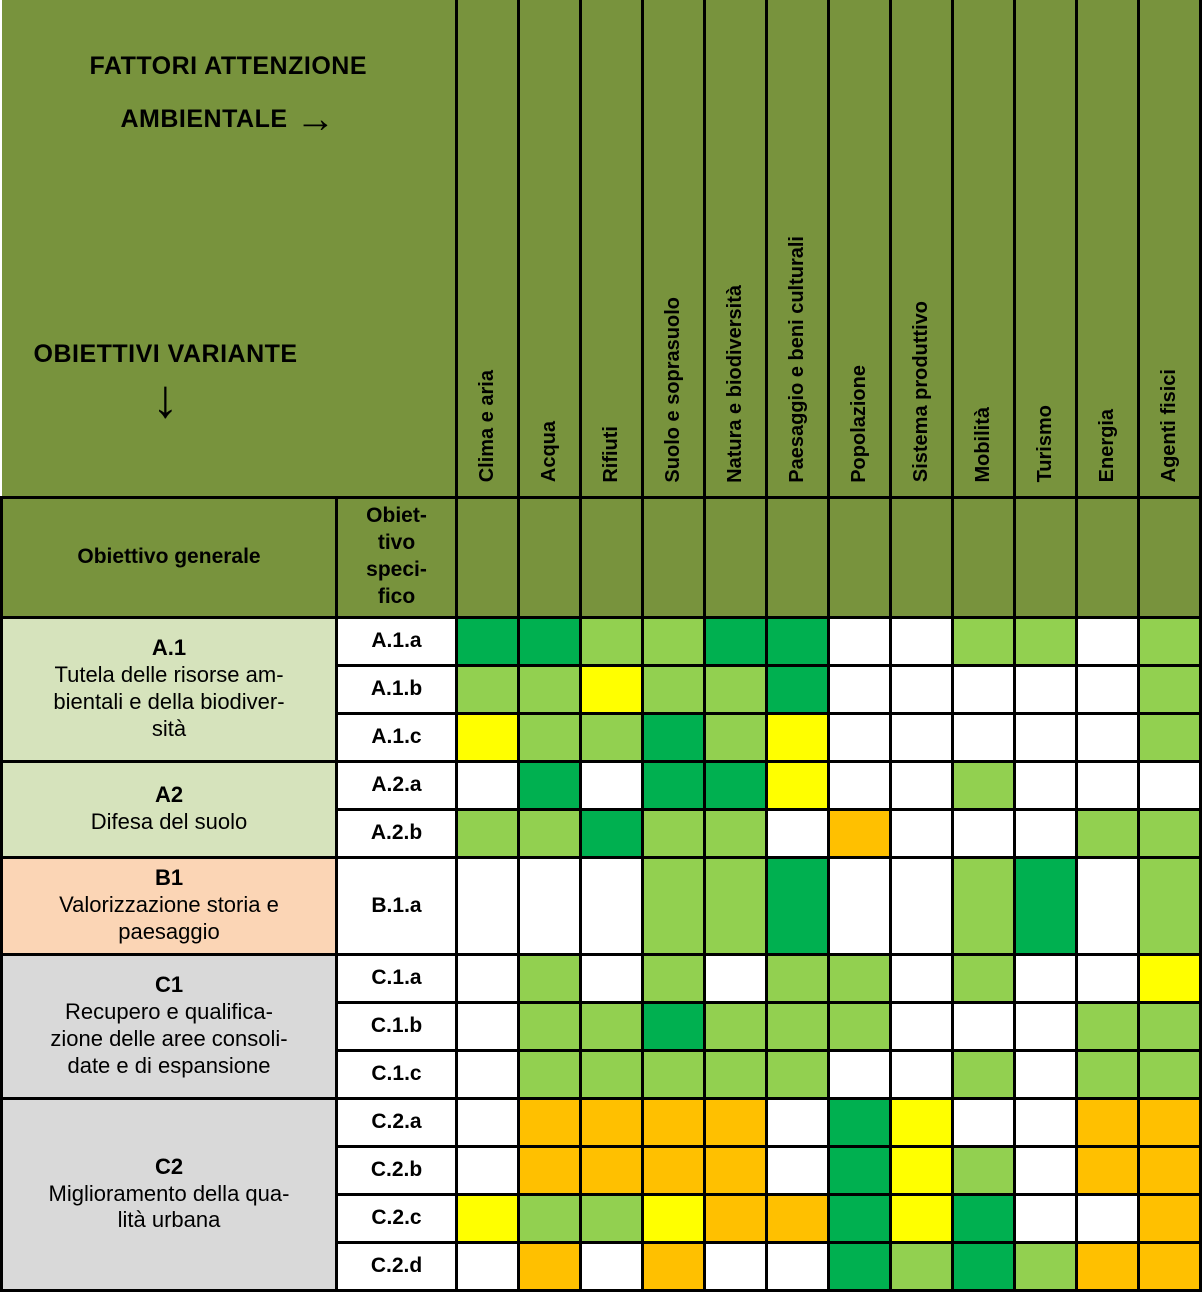 This screenshot has height=1295, width=1202. What do you see at coordinates (1045, 249) in the screenshot?
I see `column-header-10: Turismo` at bounding box center [1045, 249].